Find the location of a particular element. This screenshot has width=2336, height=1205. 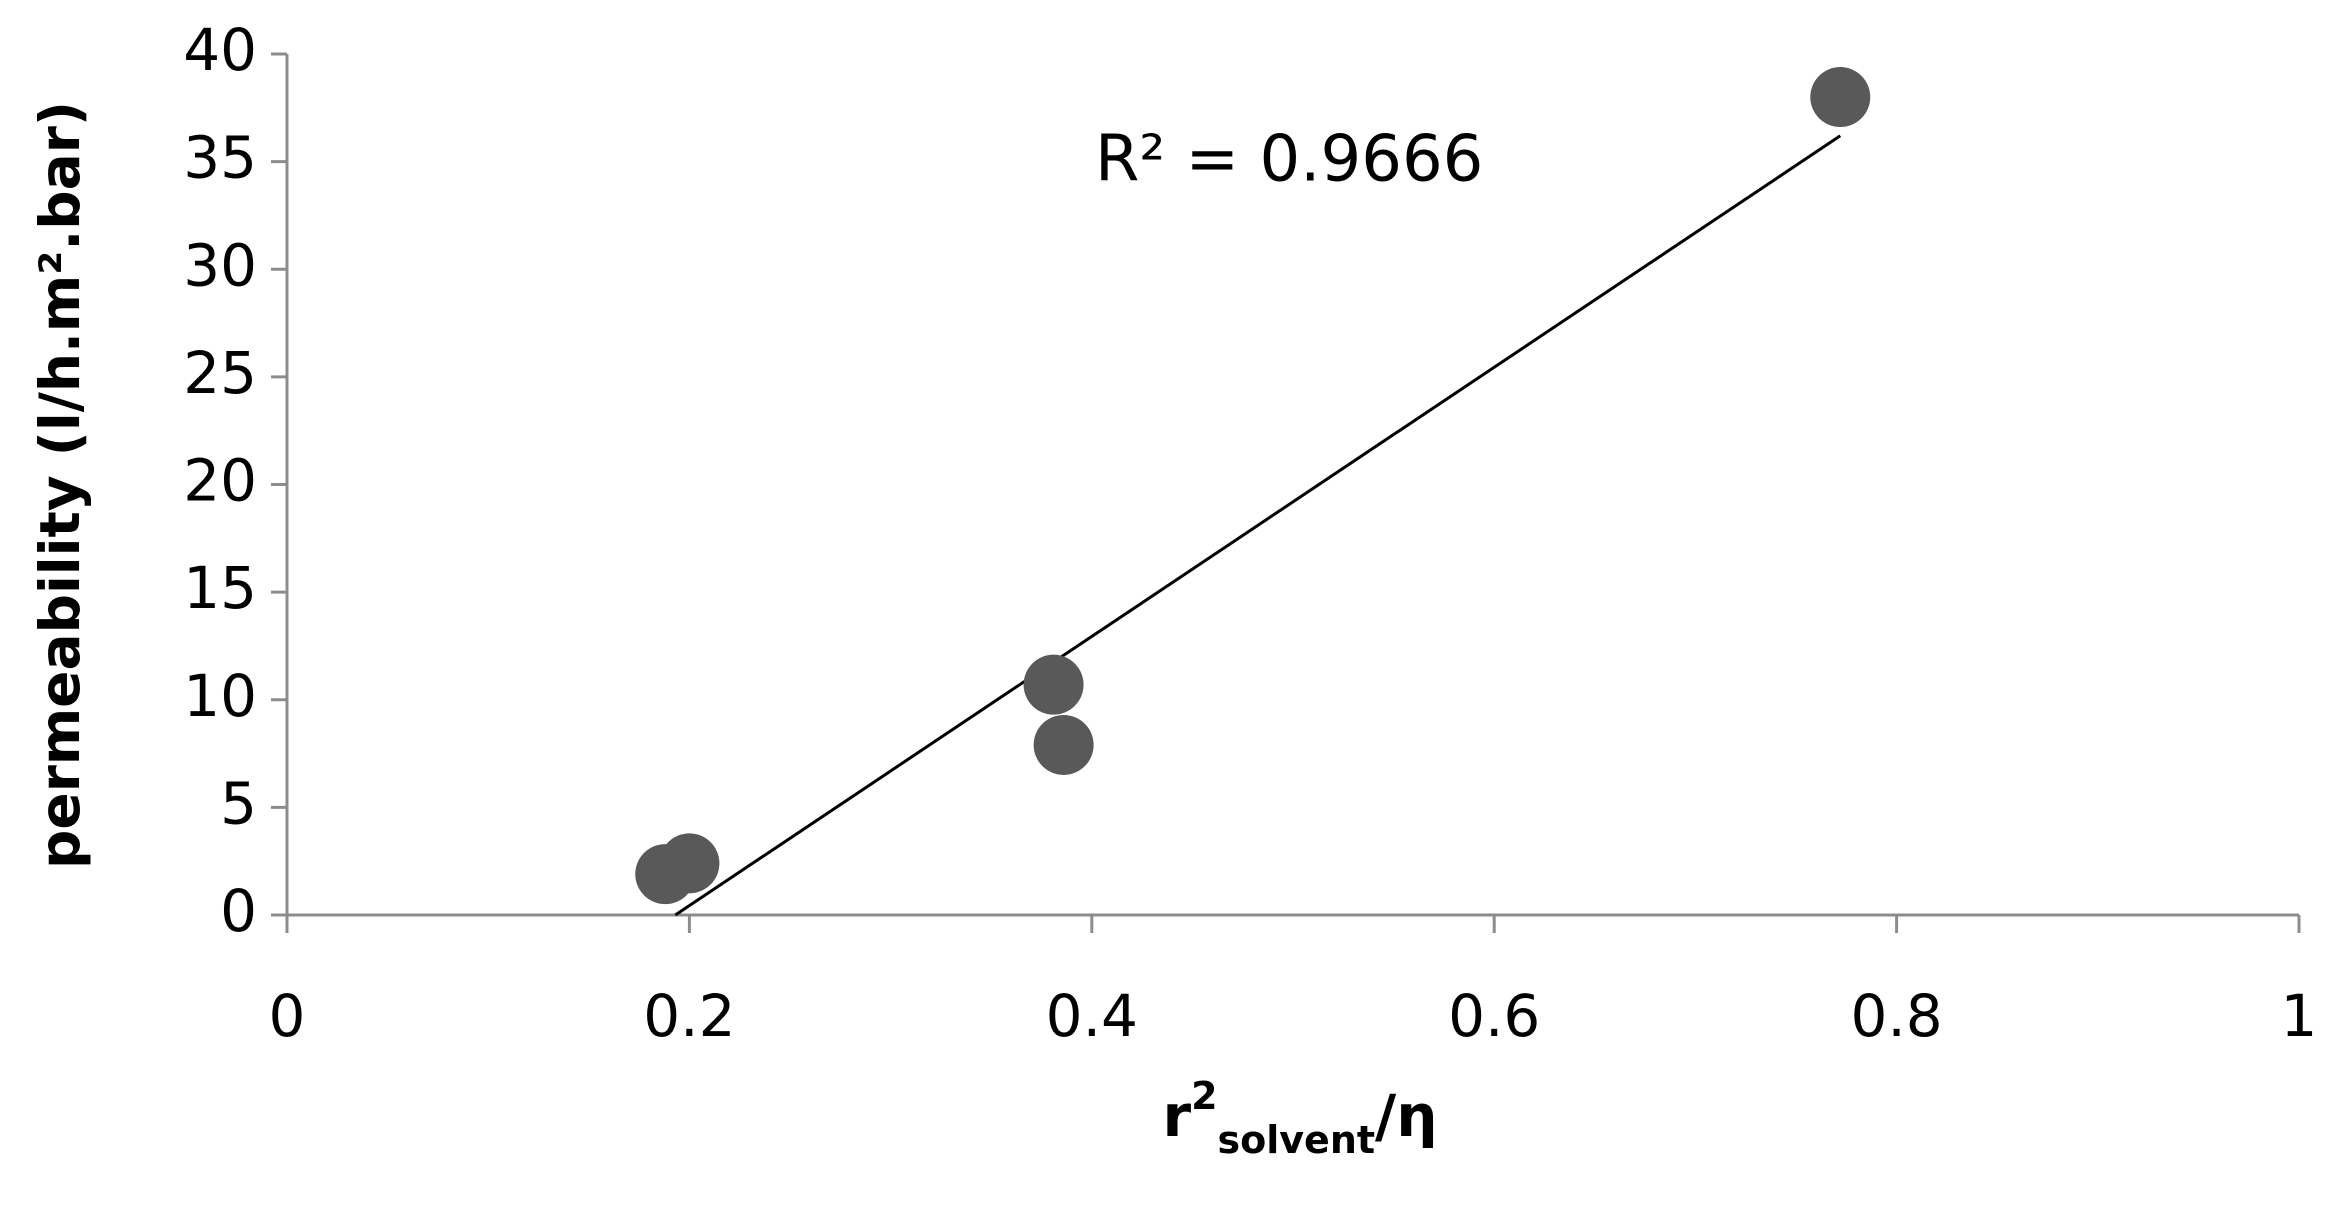

y-tick-label: 15 is located at coordinates (220, 588).